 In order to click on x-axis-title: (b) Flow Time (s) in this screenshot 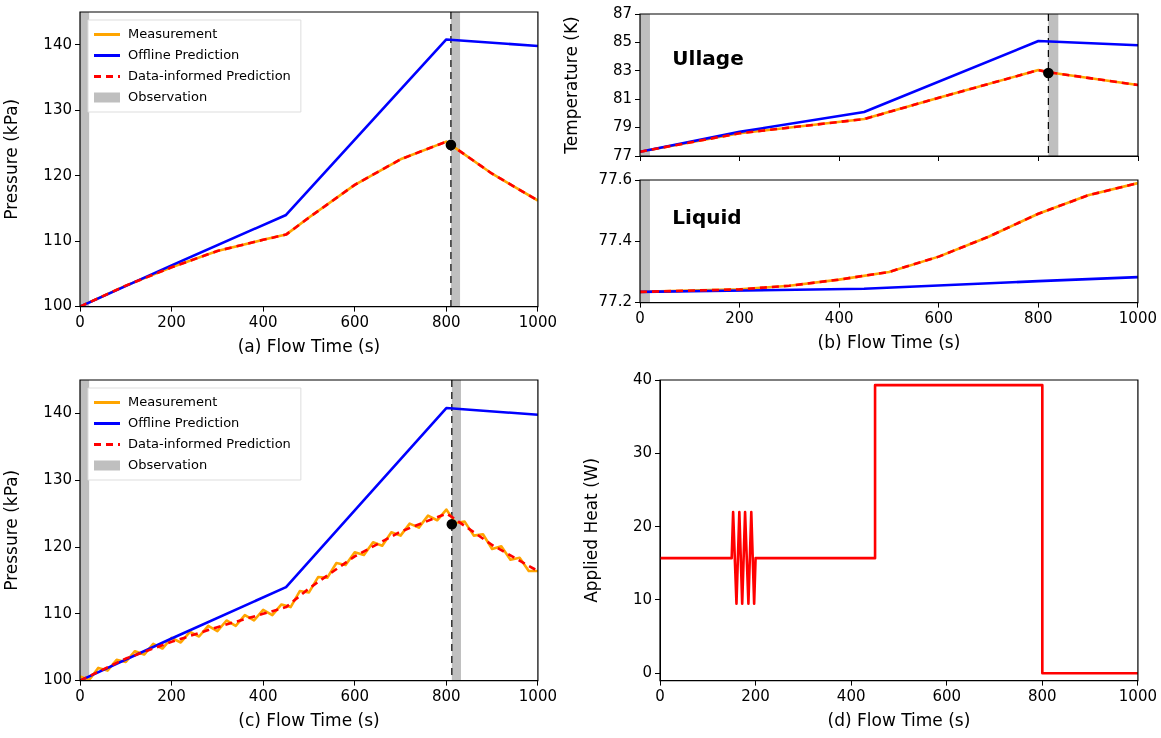, I will do `click(889, 342)`.